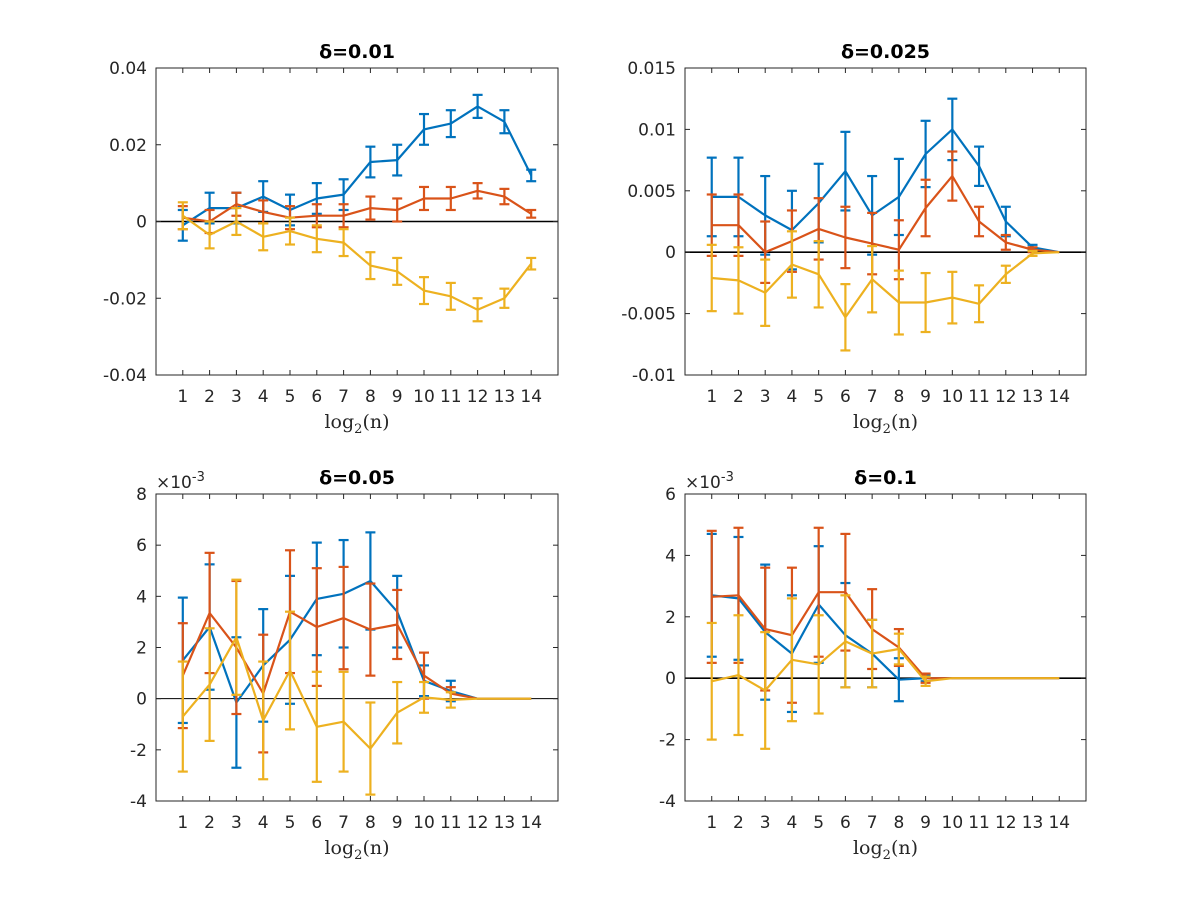 The image size is (1200, 900). Describe the element at coordinates (125, 376) in the screenshot. I see `y-tick-label: -0.04` at that location.